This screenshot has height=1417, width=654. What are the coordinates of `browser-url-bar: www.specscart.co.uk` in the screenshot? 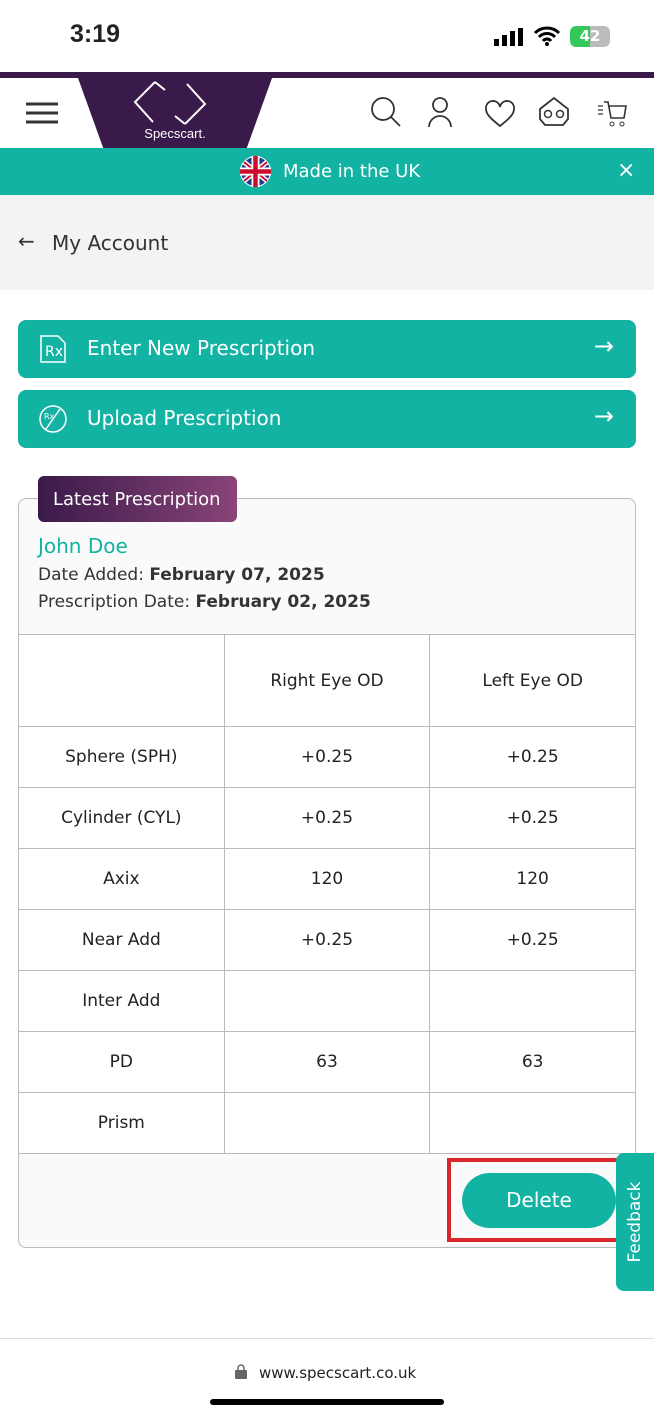 It's located at (327, 1377).